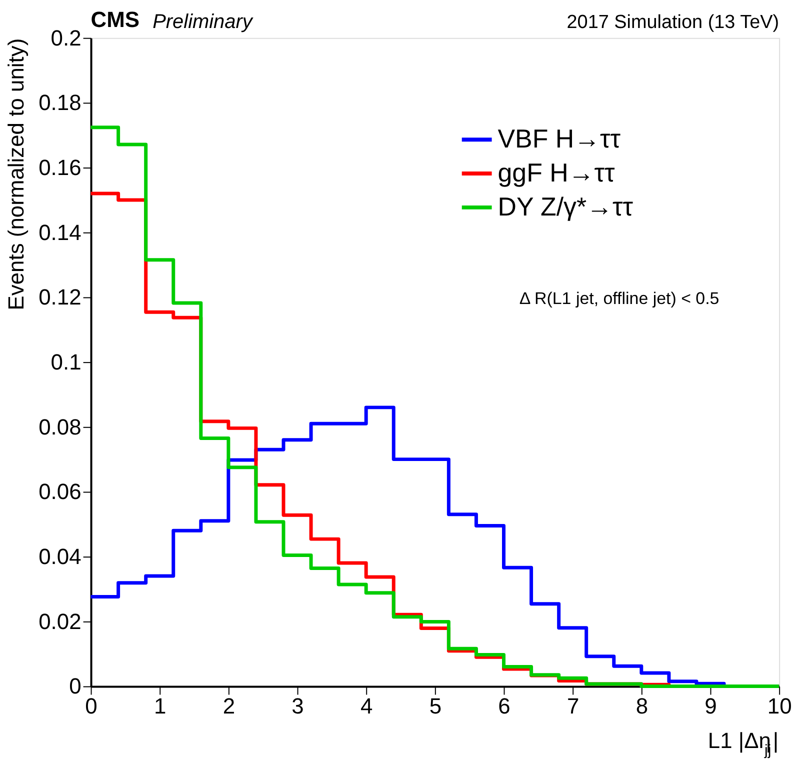 The height and width of the screenshot is (784, 807). Describe the element at coordinates (60, 427) in the screenshot. I see `y-tick-label: 0.08` at that location.